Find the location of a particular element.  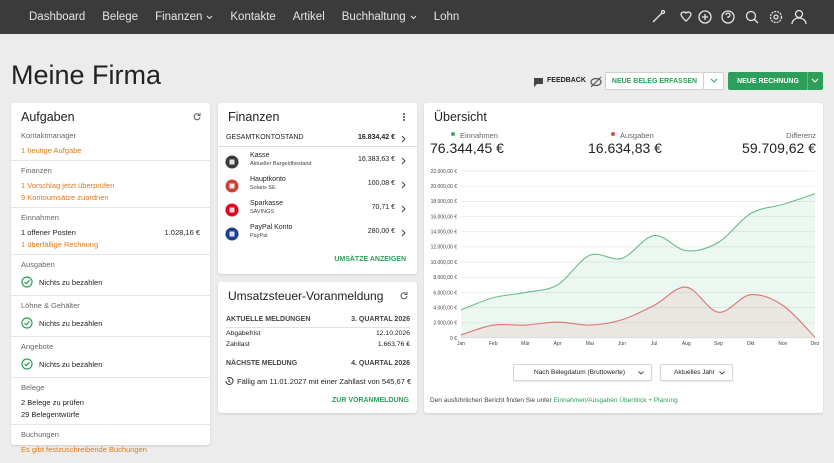

task-row: 1 überfällige Rechnung is located at coordinates (110, 244).